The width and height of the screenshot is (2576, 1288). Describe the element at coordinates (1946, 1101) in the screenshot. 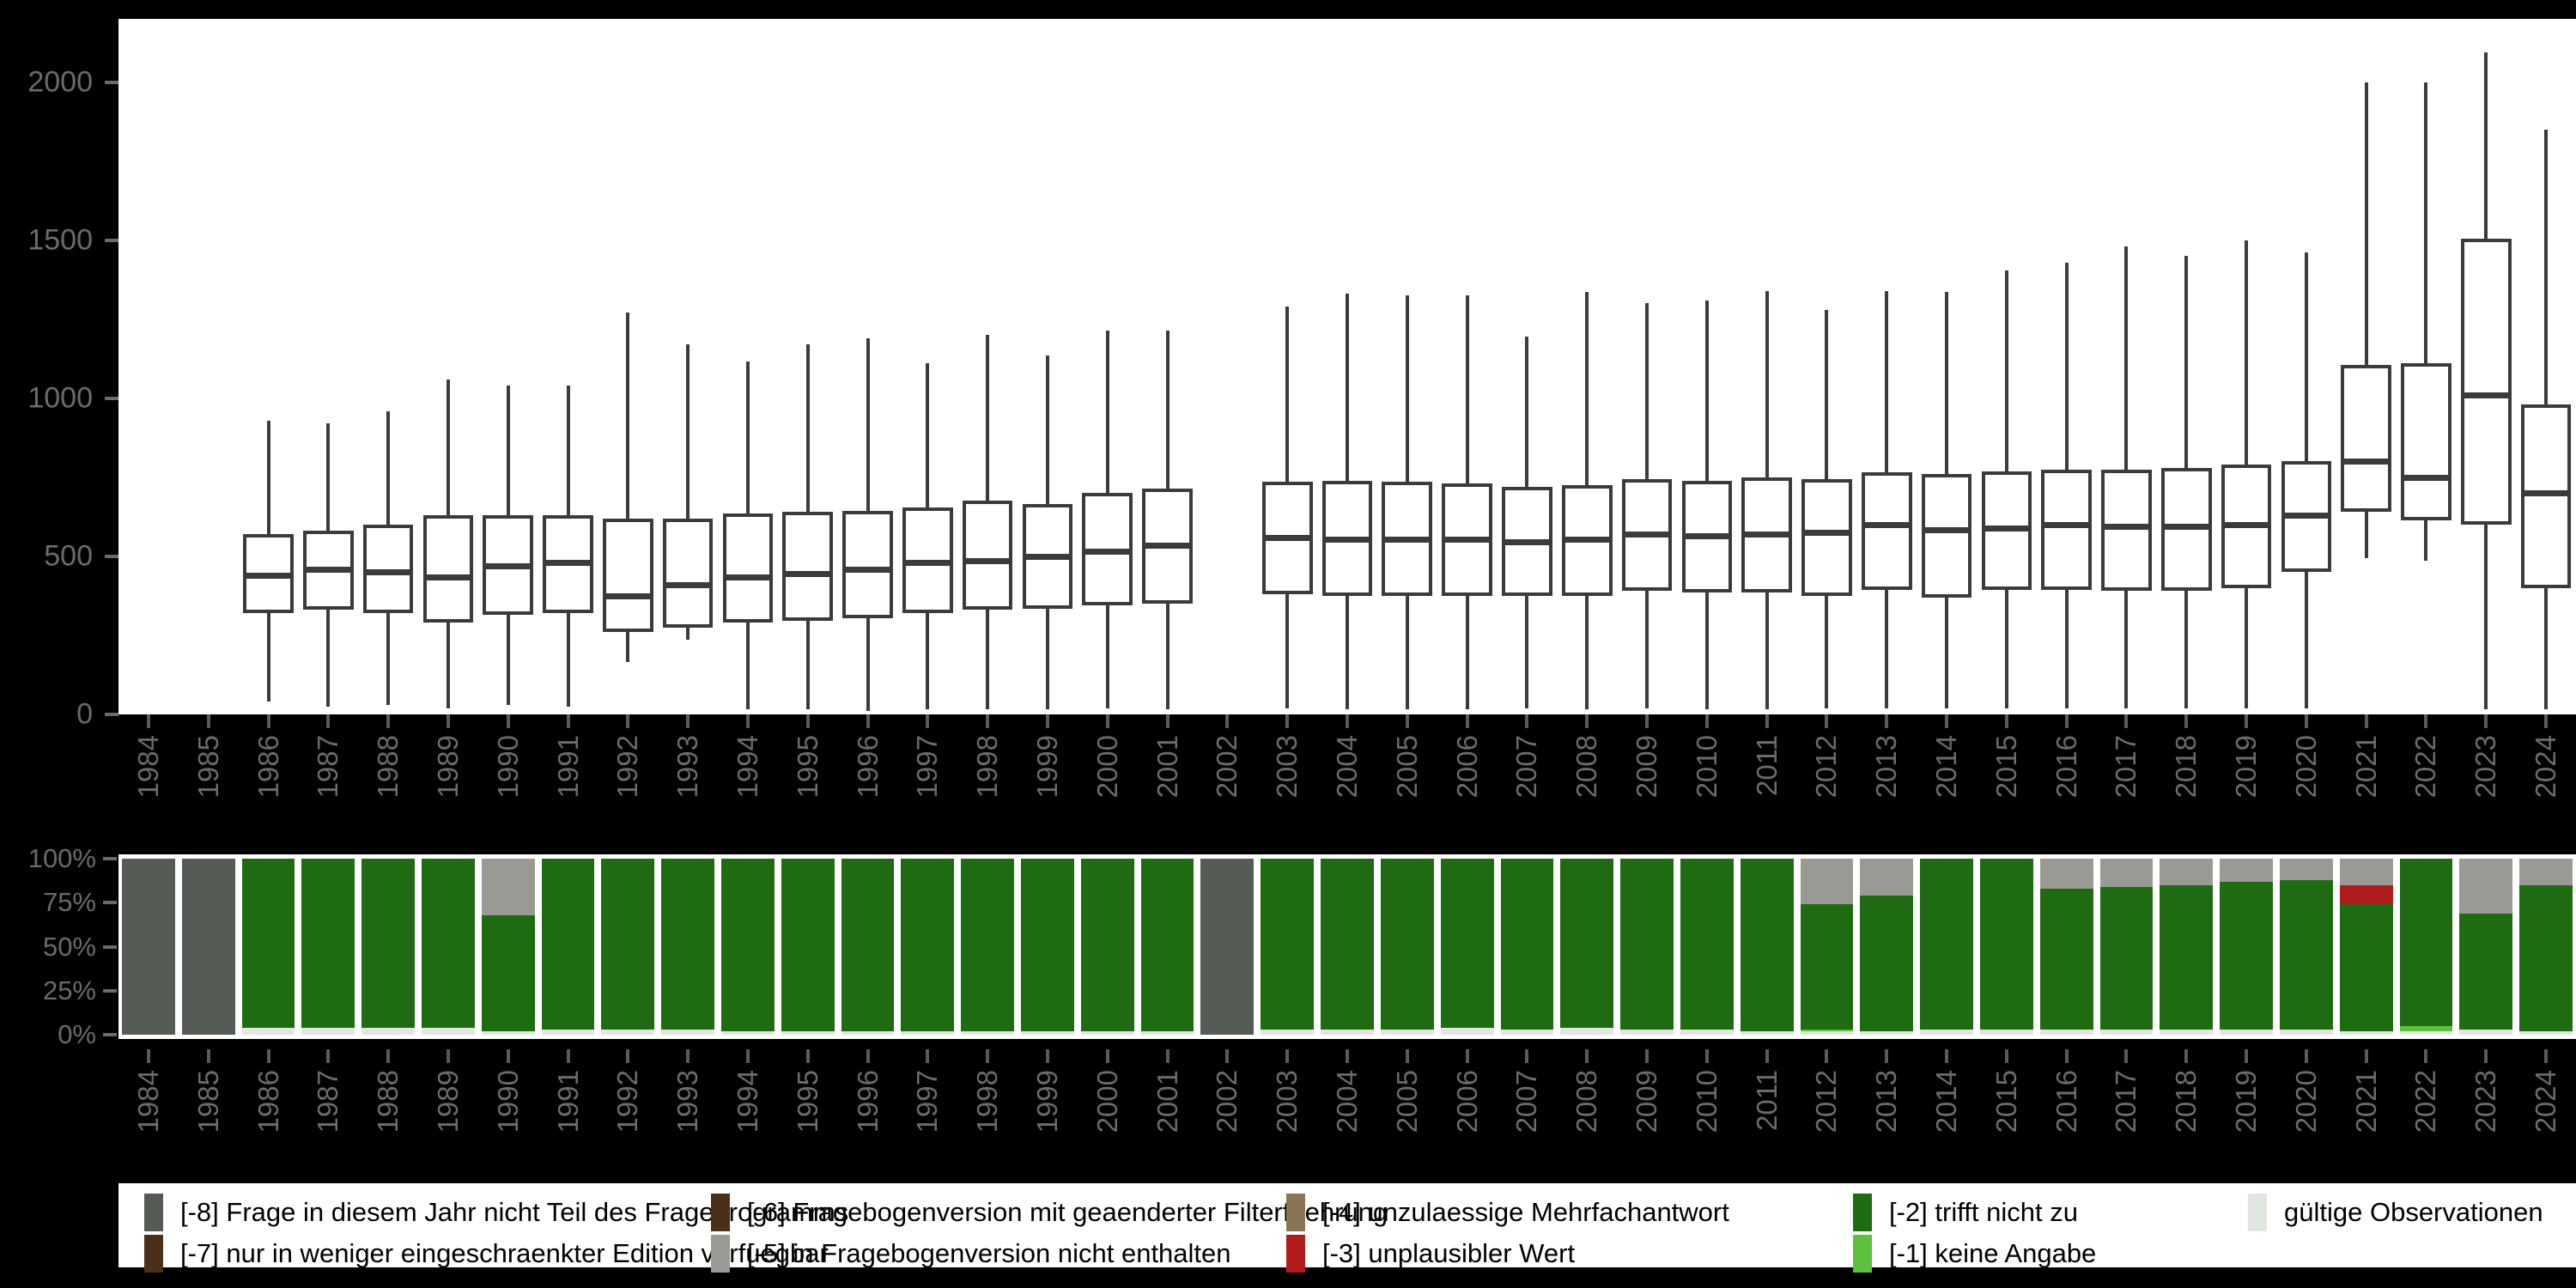

I see `bar-x-tick-label-2014: 2014` at that location.